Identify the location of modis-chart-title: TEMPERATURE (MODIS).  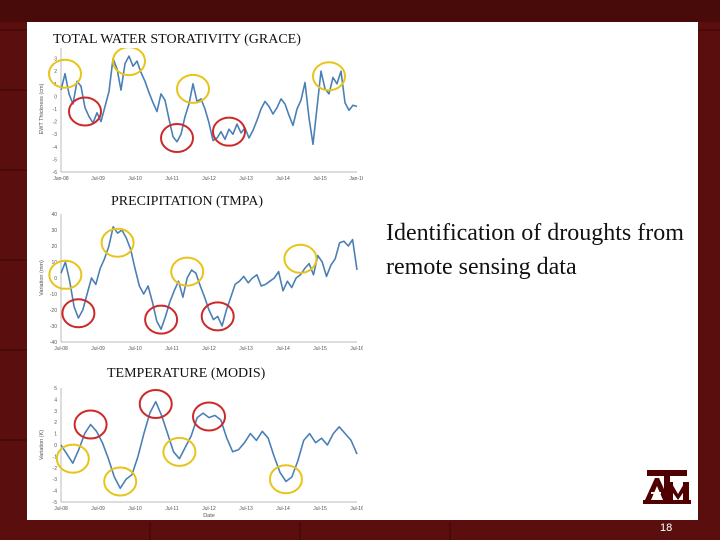
(186, 374).